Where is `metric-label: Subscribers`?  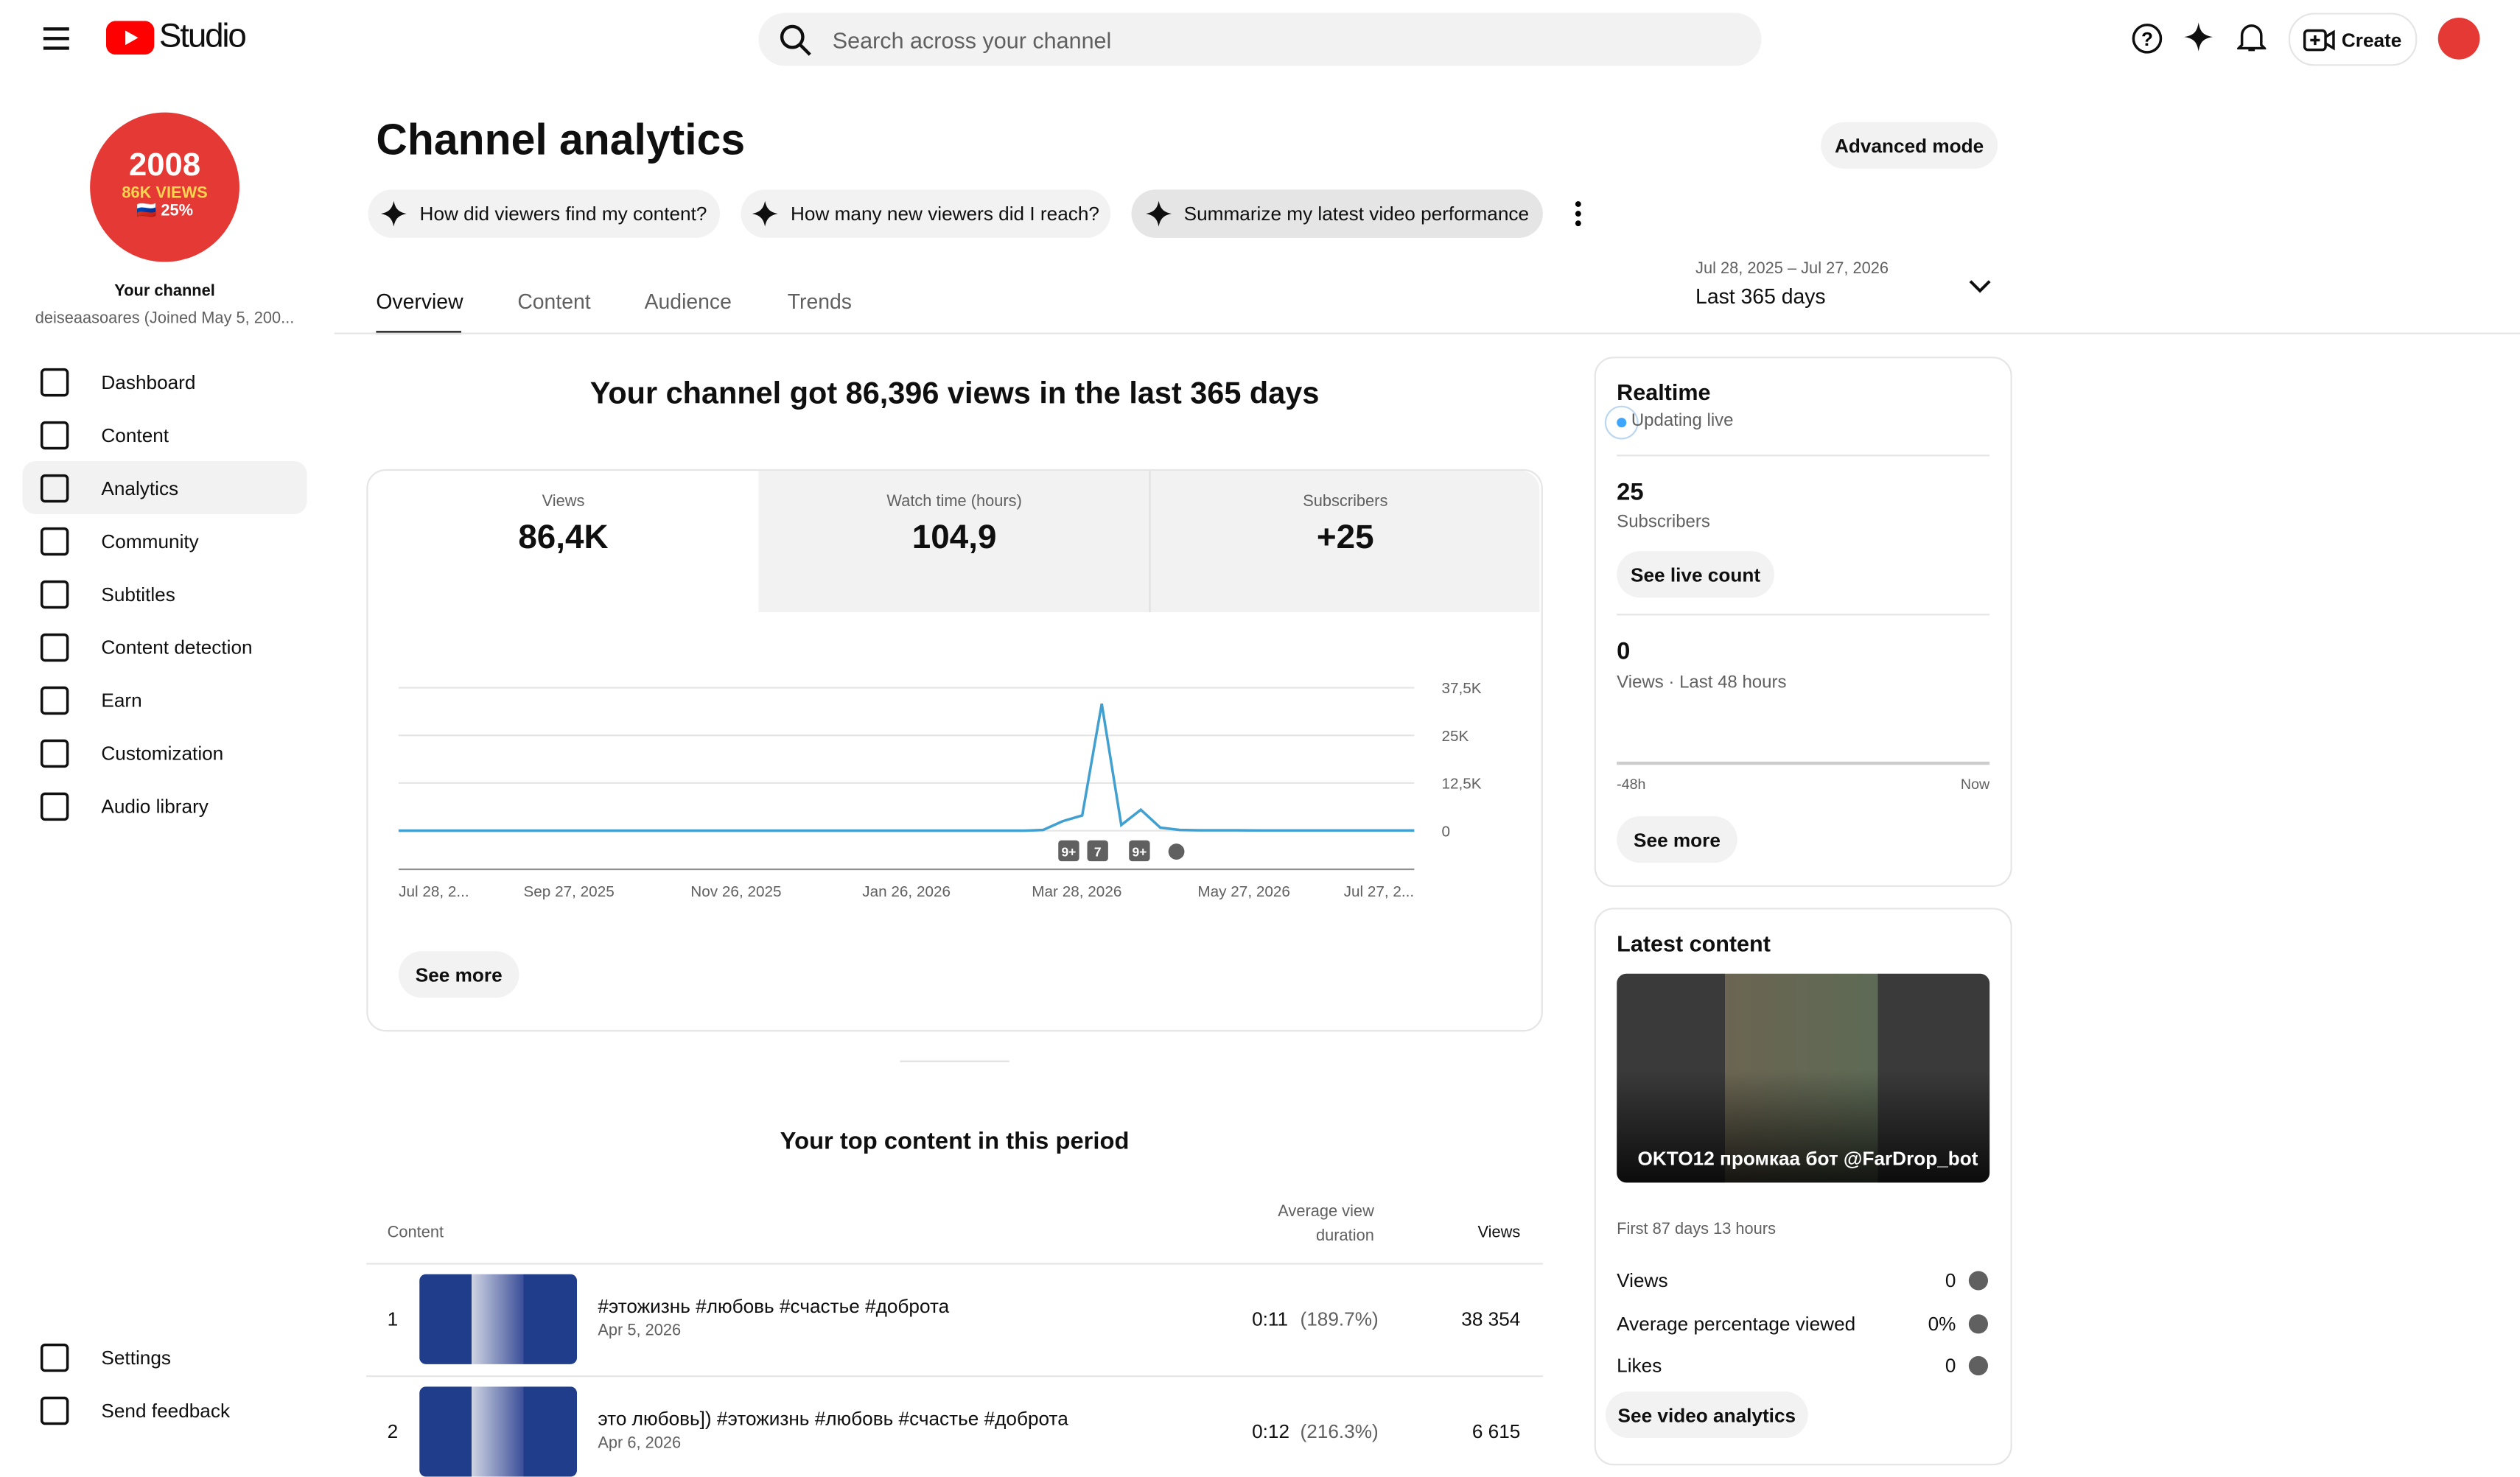 metric-label: Subscribers is located at coordinates (1345, 502).